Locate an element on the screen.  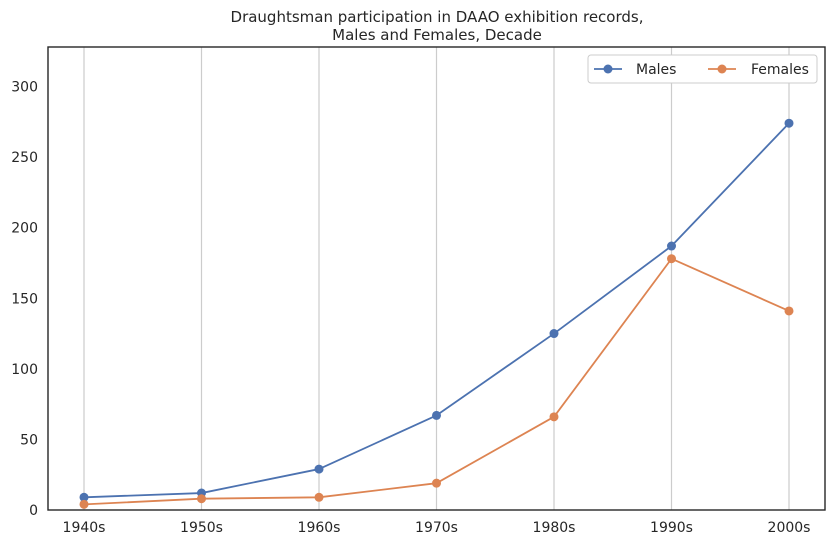
y-tick-label: 200 is located at coordinates (24, 229).